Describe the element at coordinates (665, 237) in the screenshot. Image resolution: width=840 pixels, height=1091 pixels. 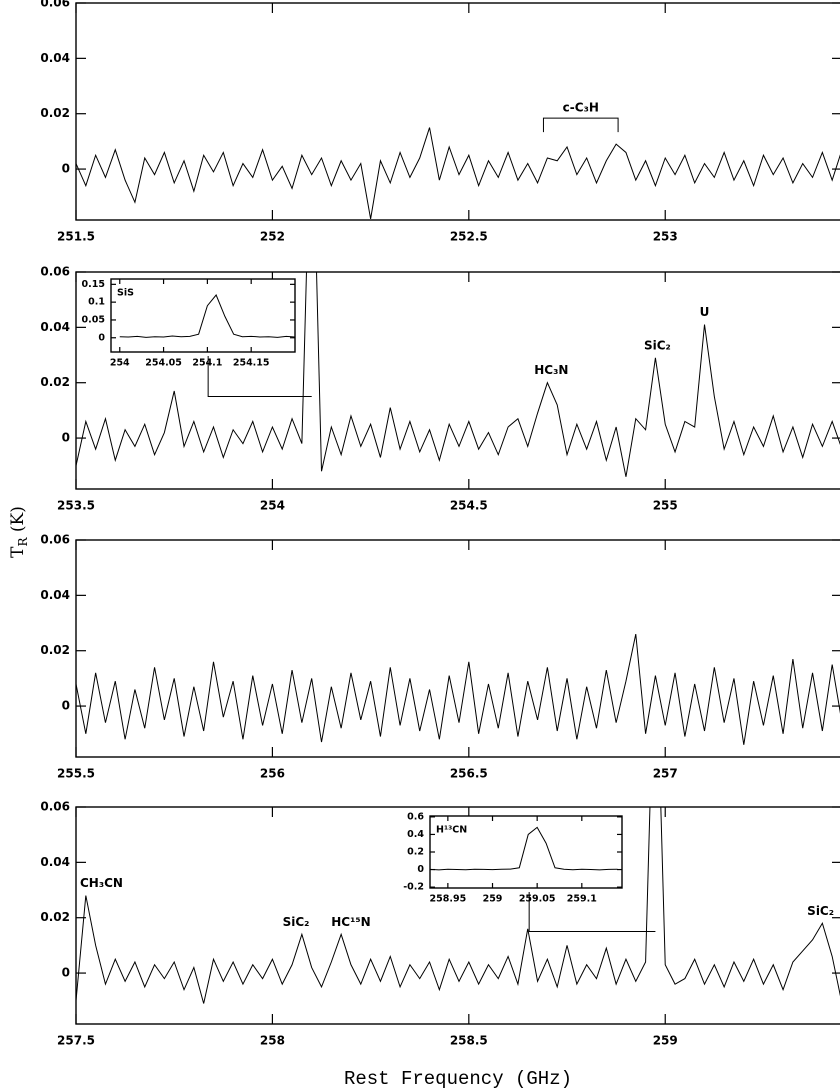
I see `x-tick-label: 253` at that location.